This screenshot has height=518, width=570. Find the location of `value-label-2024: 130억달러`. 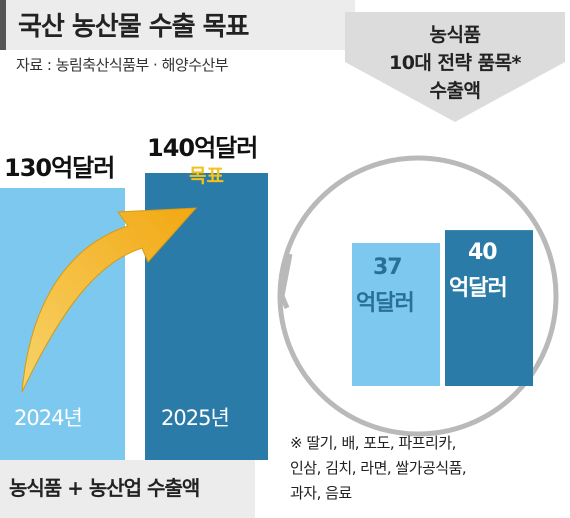

value-label-2024: 130억달러 is located at coordinates (59, 168).